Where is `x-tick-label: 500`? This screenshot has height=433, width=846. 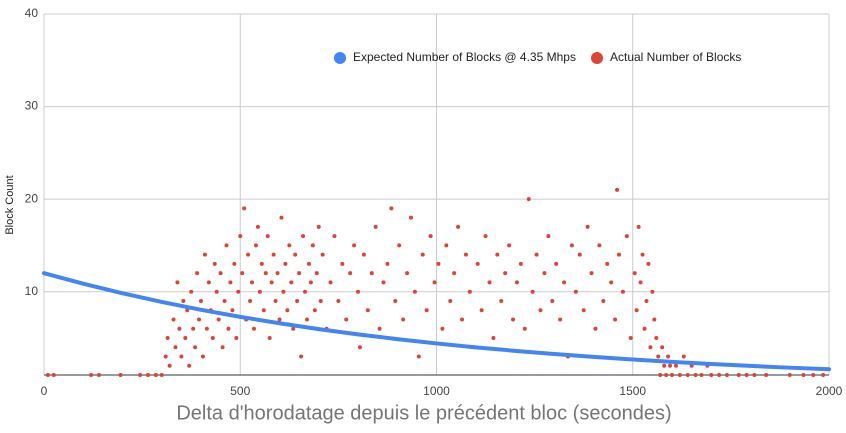 x-tick-label: 500 is located at coordinates (240, 391).